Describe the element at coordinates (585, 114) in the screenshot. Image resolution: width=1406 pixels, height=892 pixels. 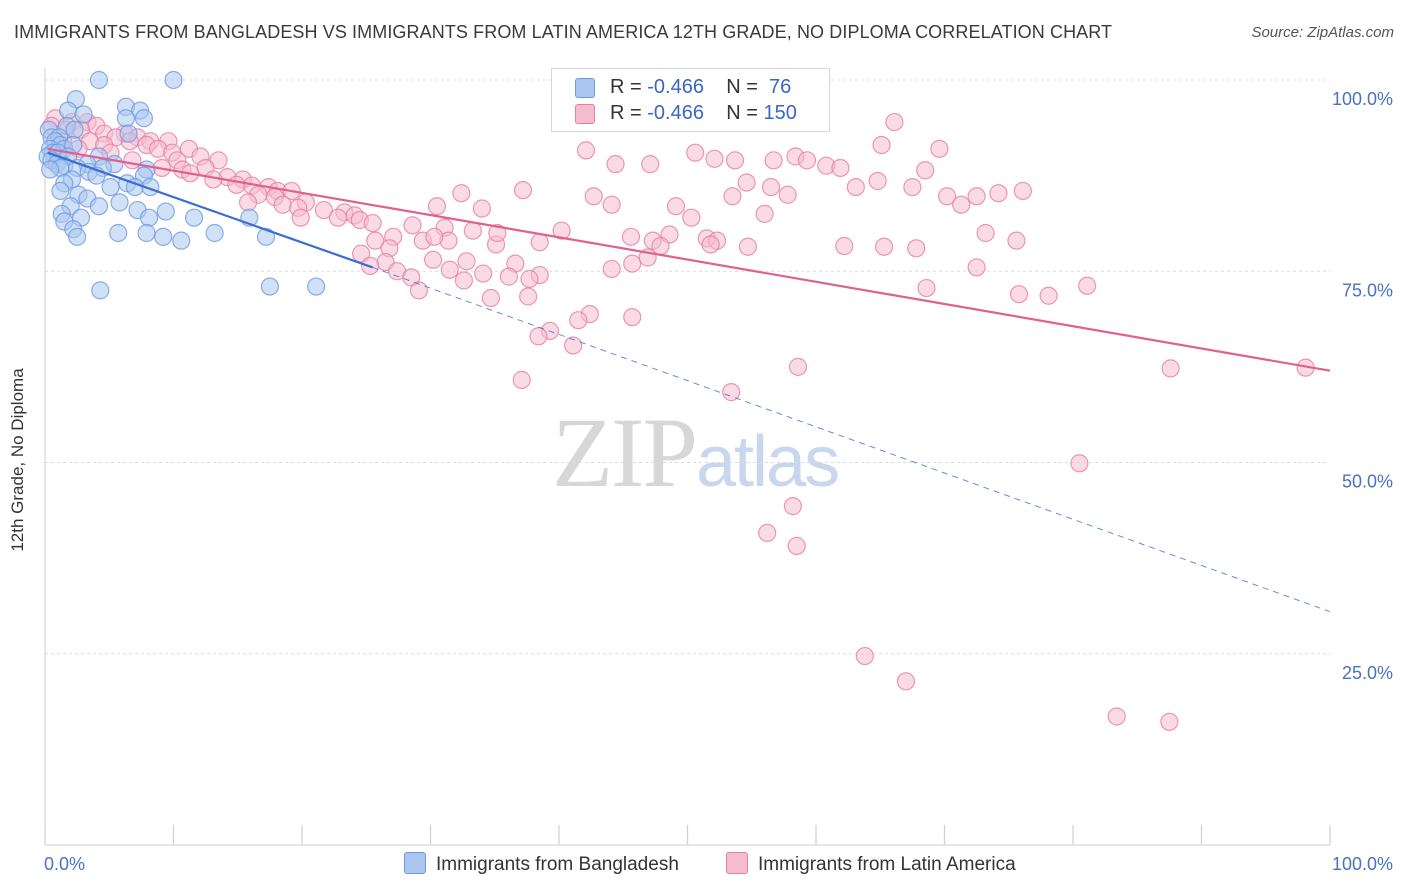
I see `legend-swatch-latin-america` at that location.